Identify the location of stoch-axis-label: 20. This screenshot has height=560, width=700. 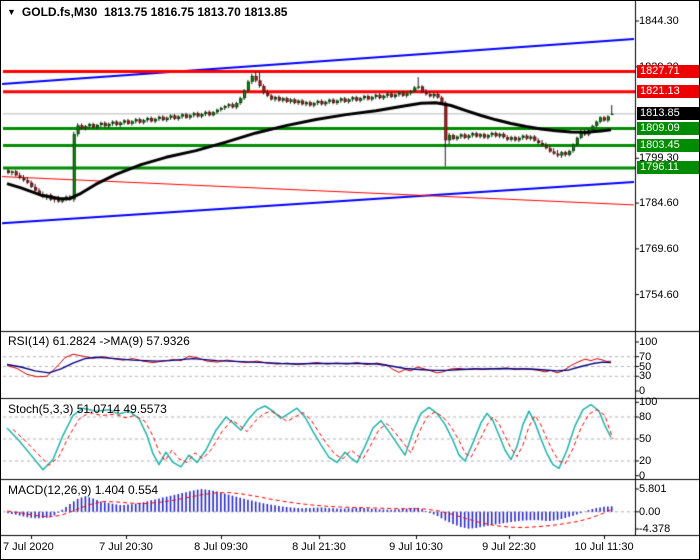
(645, 460).